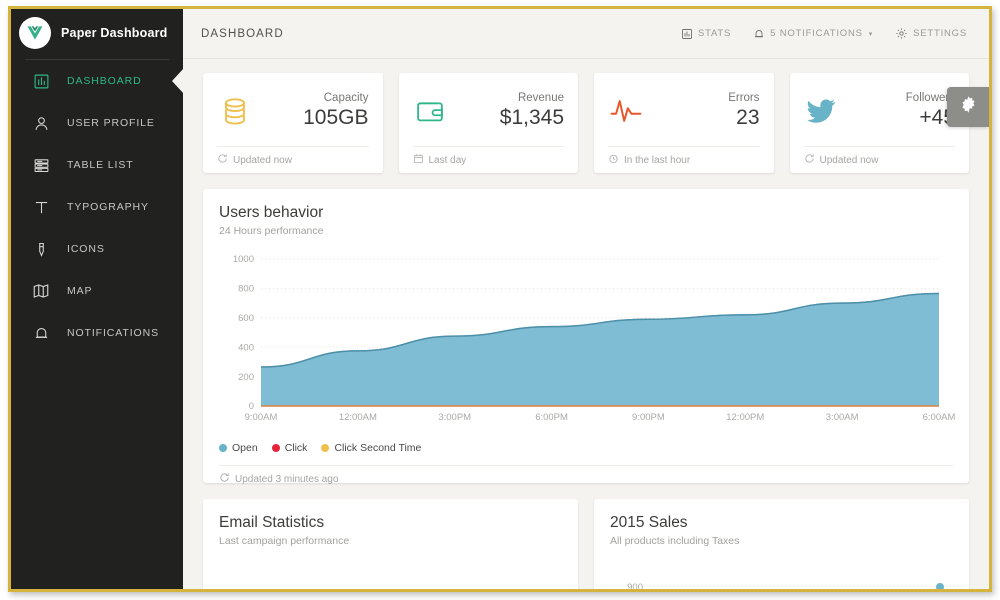 This screenshot has width=1000, height=600. I want to click on card-subtitle: 24 Hours performance, so click(271, 231).